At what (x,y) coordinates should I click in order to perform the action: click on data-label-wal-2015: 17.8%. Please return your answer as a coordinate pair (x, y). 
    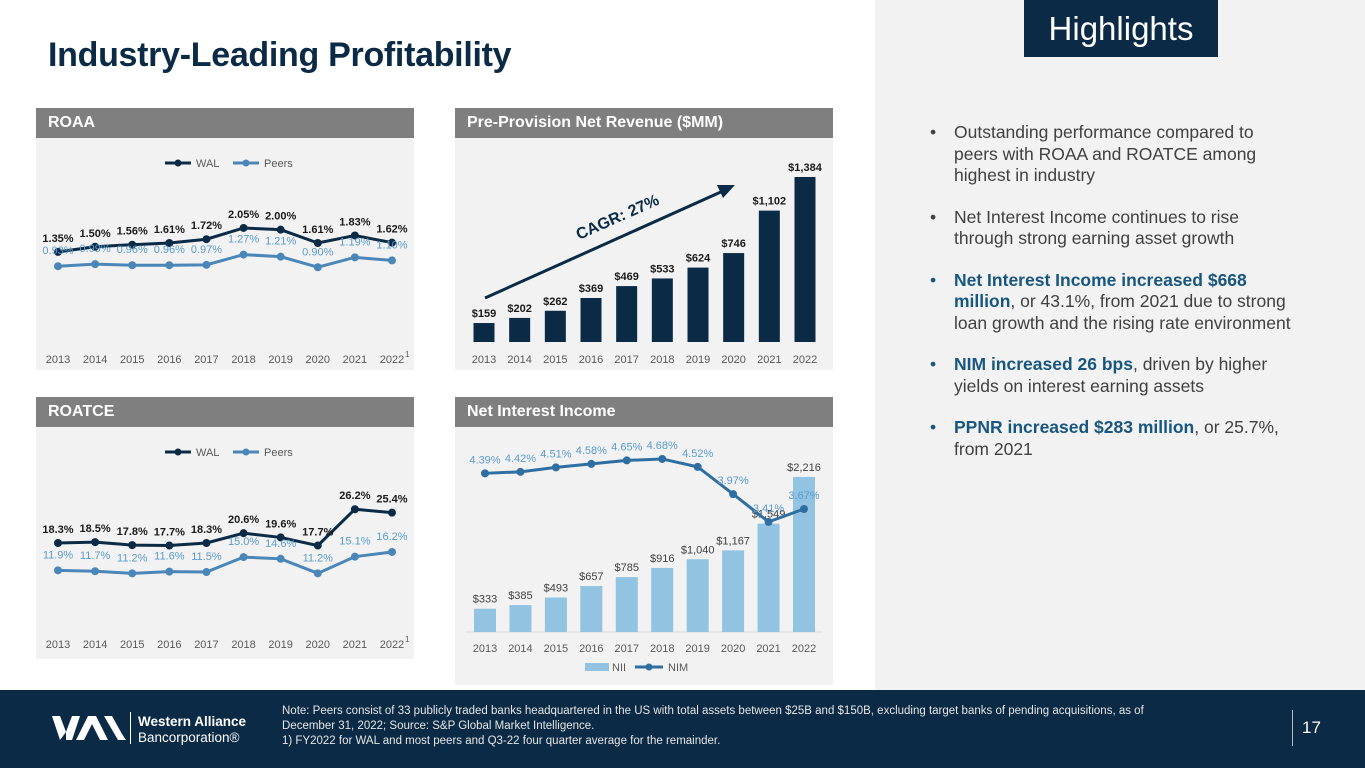
    Looking at the image, I should click on (132, 532).